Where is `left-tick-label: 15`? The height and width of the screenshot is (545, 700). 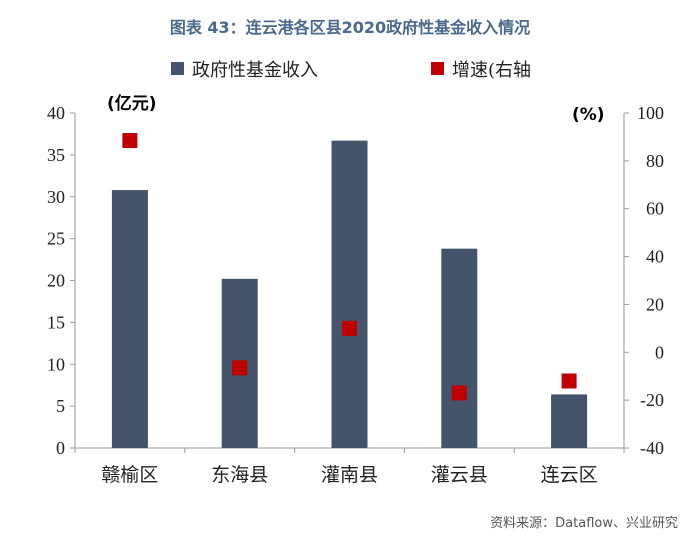 left-tick-label: 15 is located at coordinates (56, 322).